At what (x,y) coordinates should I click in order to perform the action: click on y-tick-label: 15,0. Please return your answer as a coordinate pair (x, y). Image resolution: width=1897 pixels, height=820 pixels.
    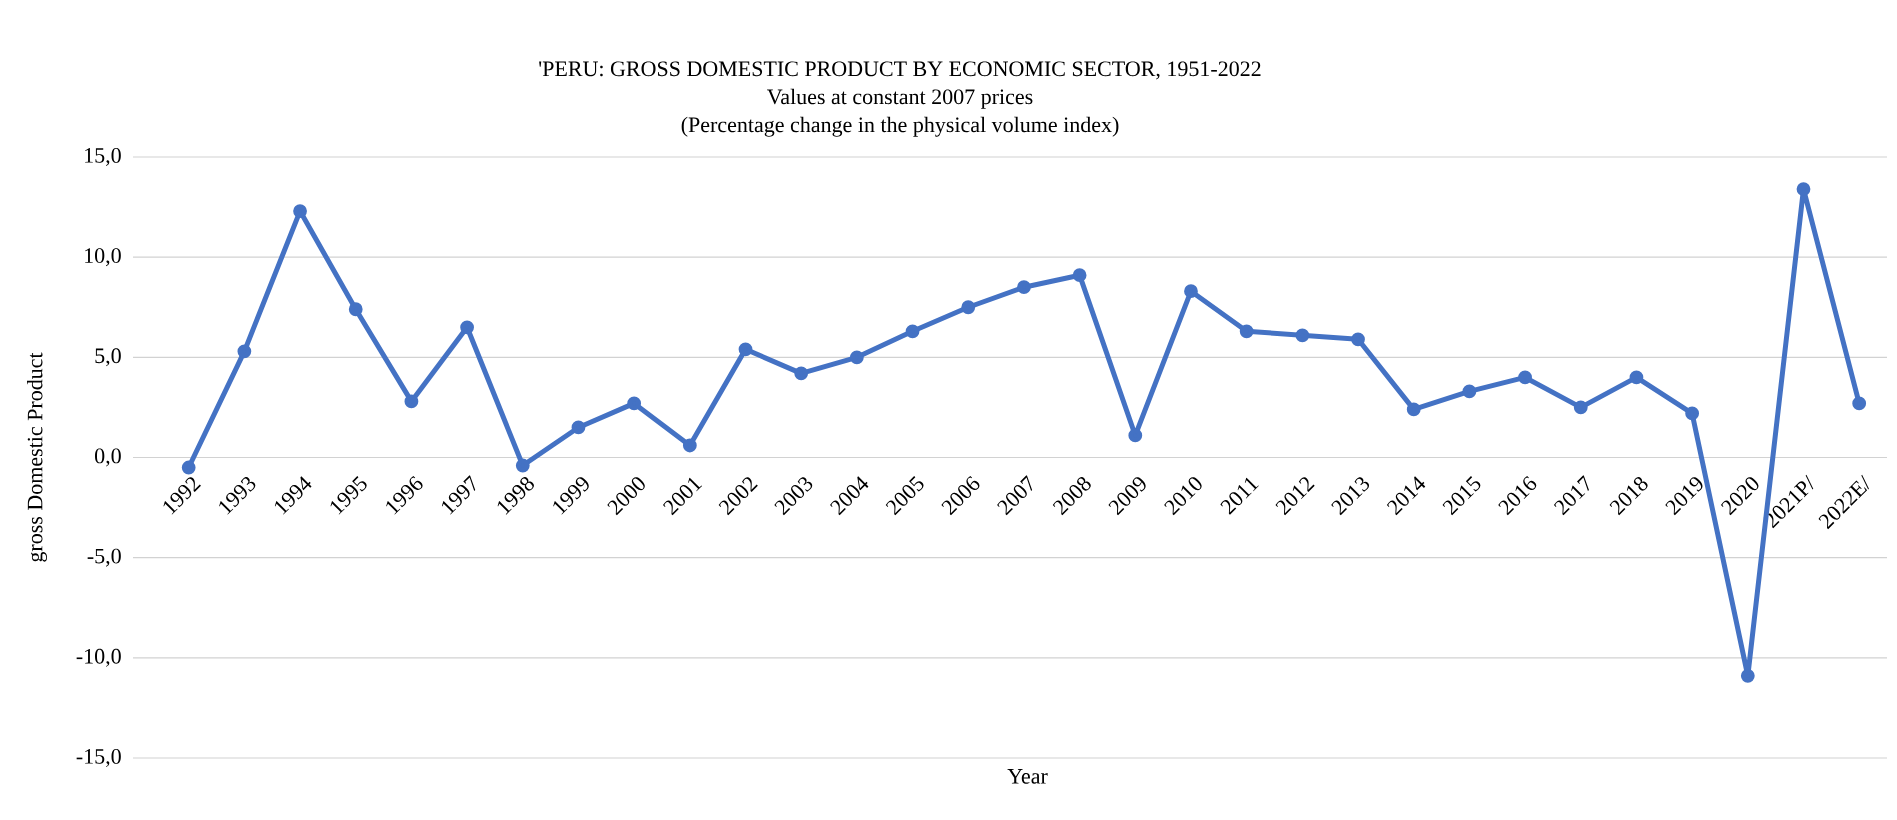
    Looking at the image, I should click on (103, 157).